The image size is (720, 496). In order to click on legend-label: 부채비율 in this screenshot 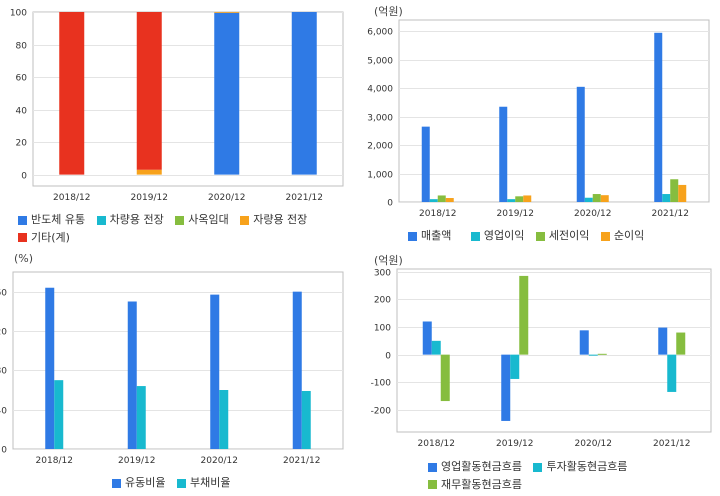, I will do `click(210, 482)`.